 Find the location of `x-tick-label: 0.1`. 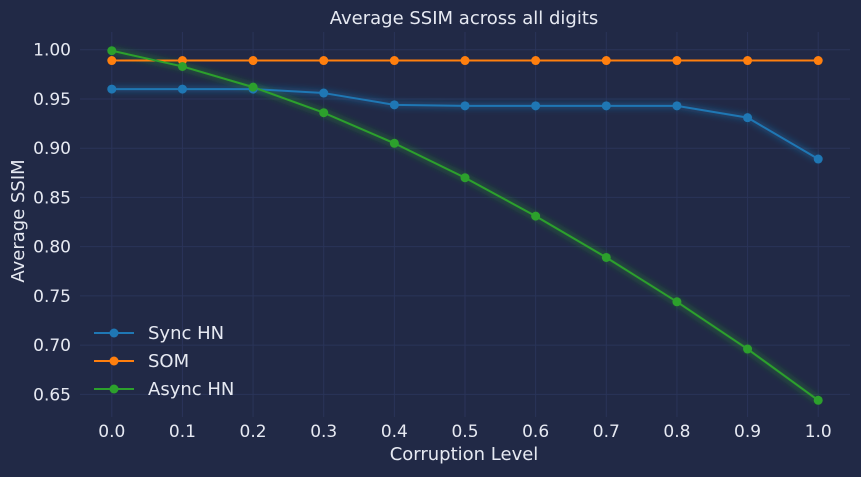

x-tick-label: 0.1 is located at coordinates (182, 432).